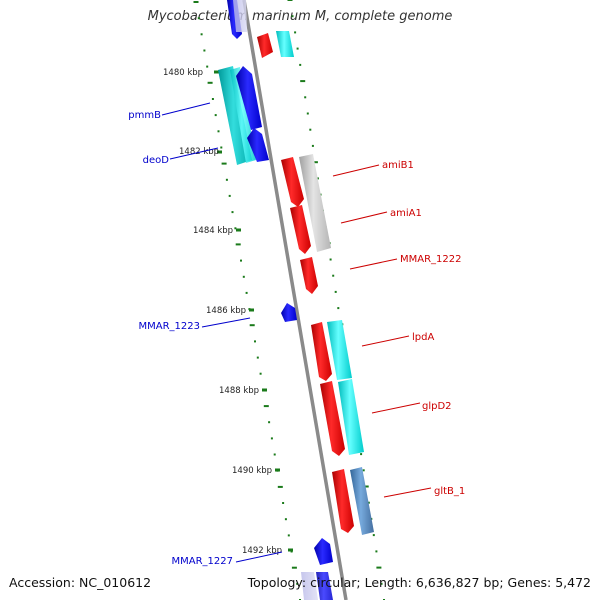  What do you see at coordinates (203, 561) in the screenshot?
I see `gene-label-MMAR_1227: MMAR_1227` at bounding box center [203, 561].